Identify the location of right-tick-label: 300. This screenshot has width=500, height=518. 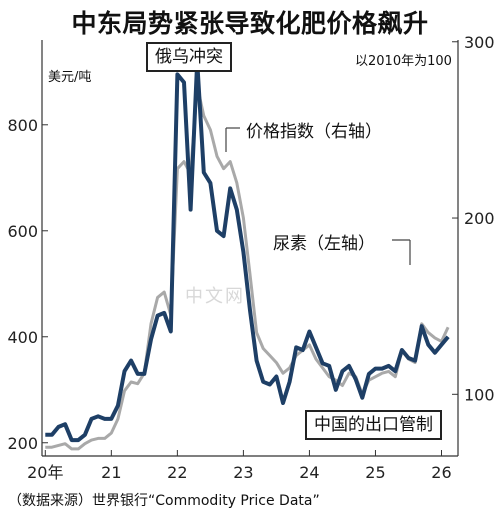
(479, 42).